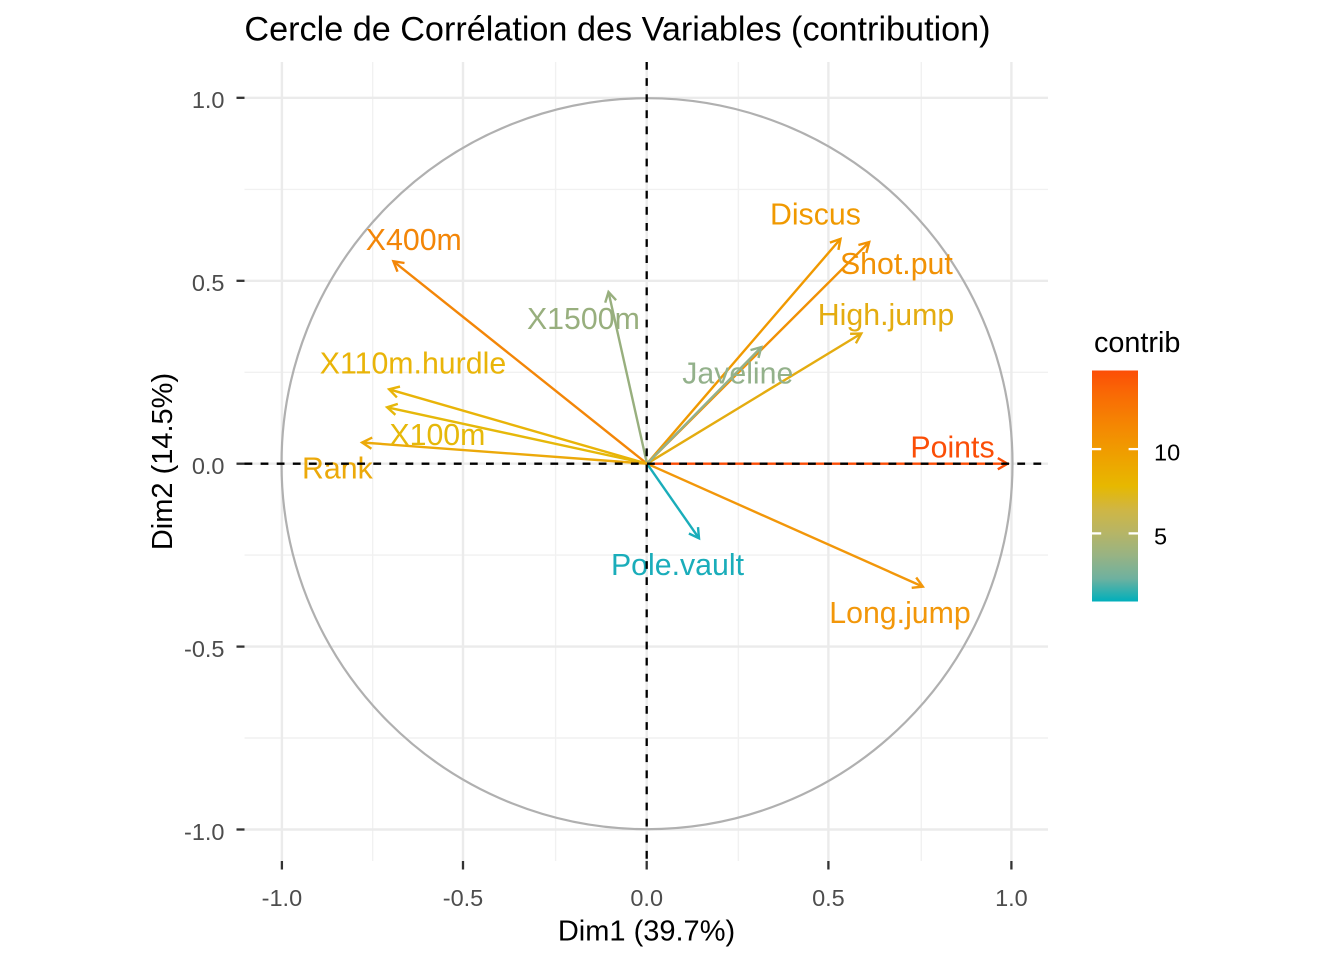 The height and width of the screenshot is (965, 1344). Describe the element at coordinates (886, 315) in the screenshot. I see `svg-text: High.jump` at that location.